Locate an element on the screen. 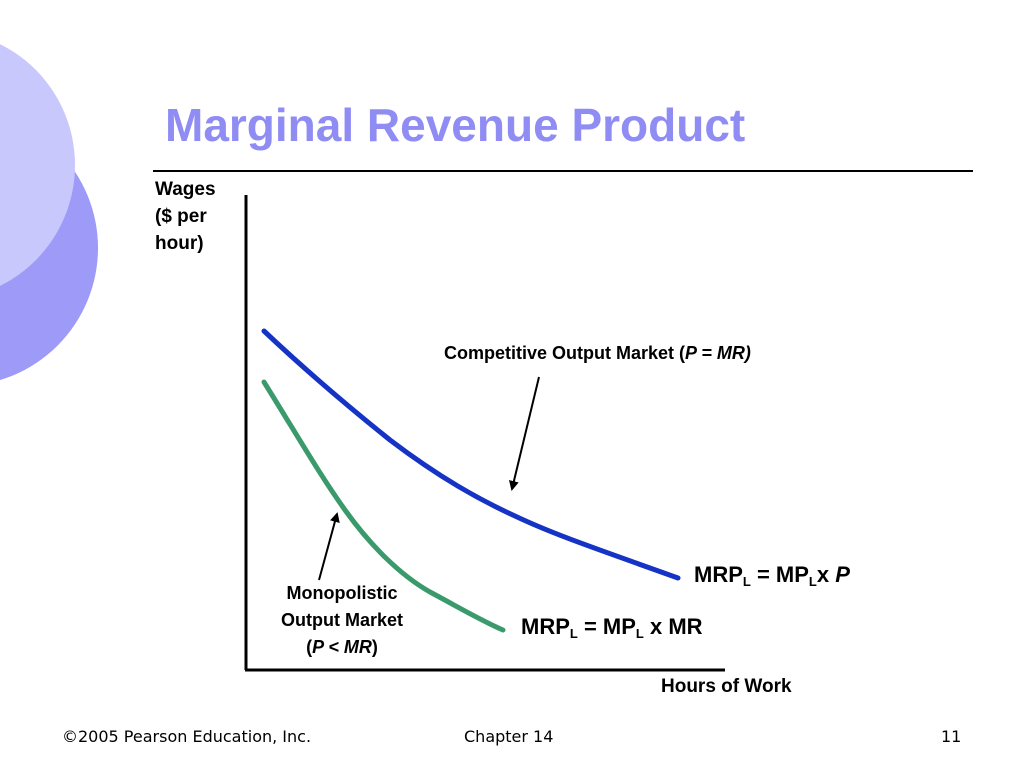 The width and height of the screenshot is (1024, 768). monopolistic-mrp-formula: MRPL = MPL x MR is located at coordinates (612, 627).